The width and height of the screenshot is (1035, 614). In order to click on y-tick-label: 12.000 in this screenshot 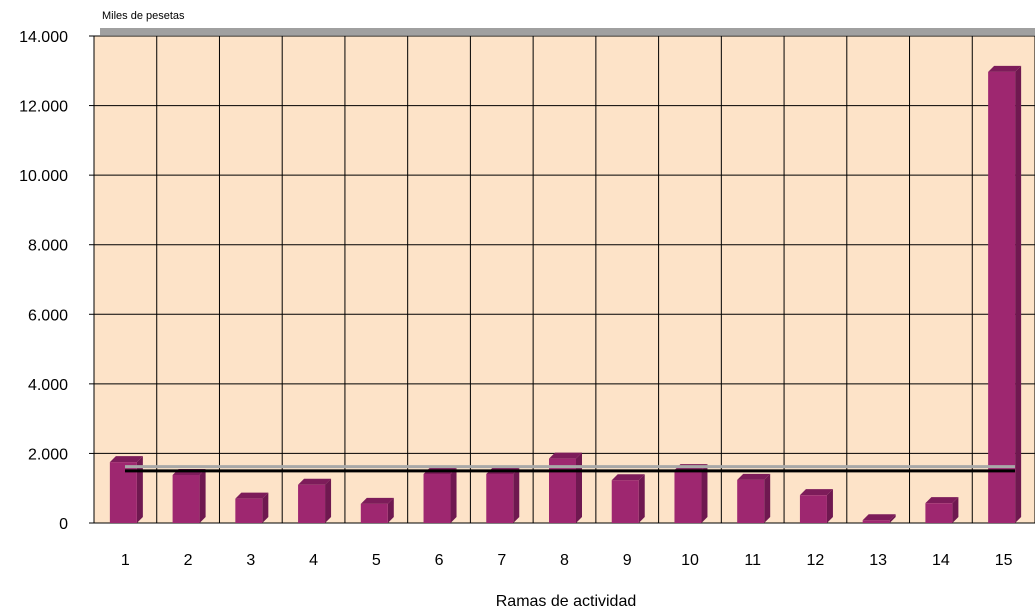, I will do `click(43, 107)`.